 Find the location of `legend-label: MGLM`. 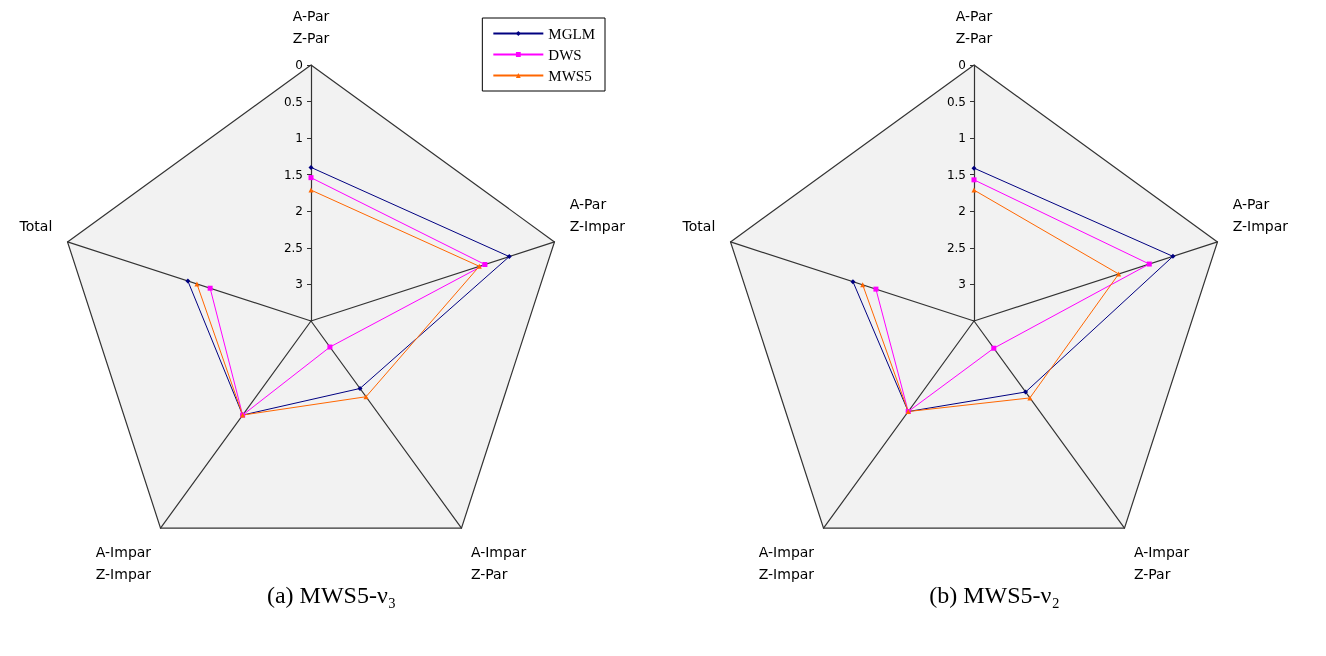

legend-label: MGLM is located at coordinates (571, 33).